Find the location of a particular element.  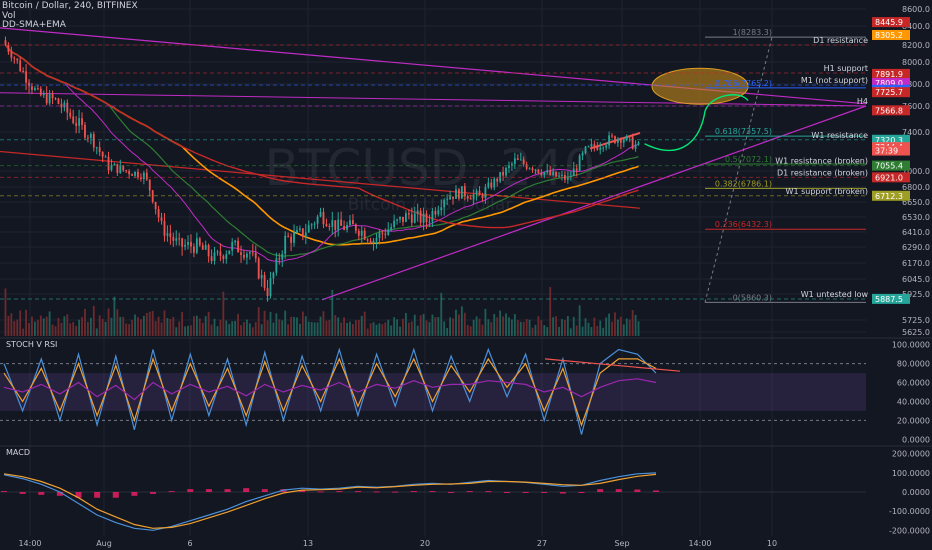

stoch-tick-label: 80.0000 is located at coordinates (913, 364).